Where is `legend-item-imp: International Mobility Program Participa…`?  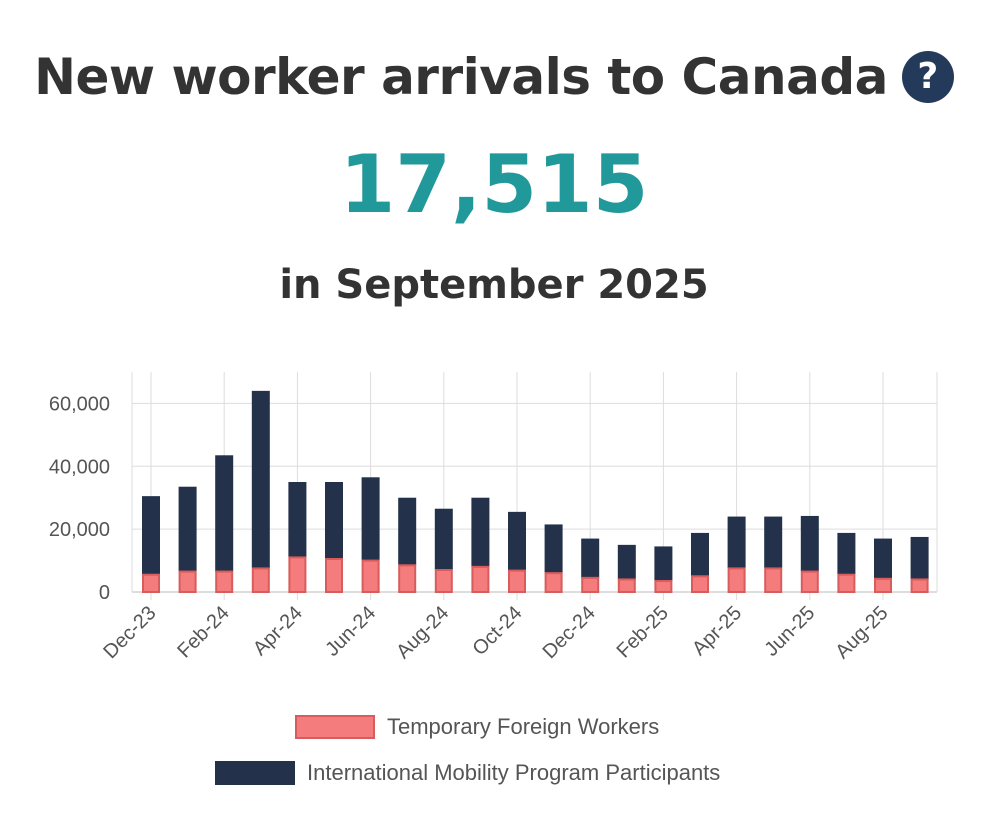
legend-item-imp: International Mobility Program Participa… is located at coordinates (467, 773).